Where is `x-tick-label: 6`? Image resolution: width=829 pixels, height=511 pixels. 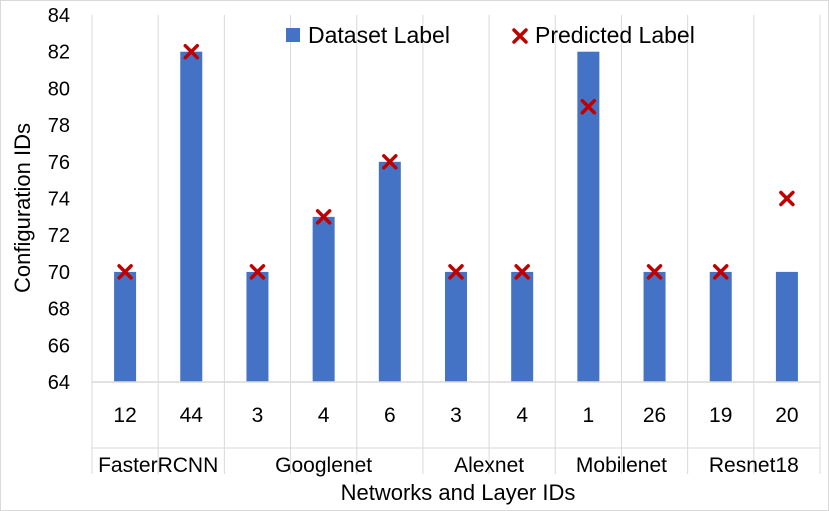
x-tick-label: 6 is located at coordinates (390, 415).